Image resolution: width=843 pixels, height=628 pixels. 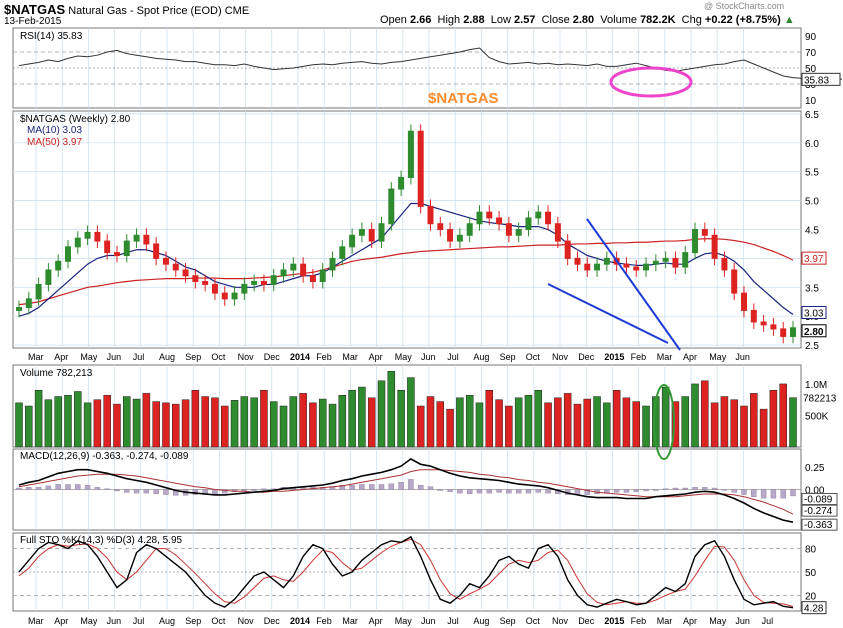 What do you see at coordinates (406, 272) in the screenshot?
I see `ma50-line` at bounding box center [406, 272].